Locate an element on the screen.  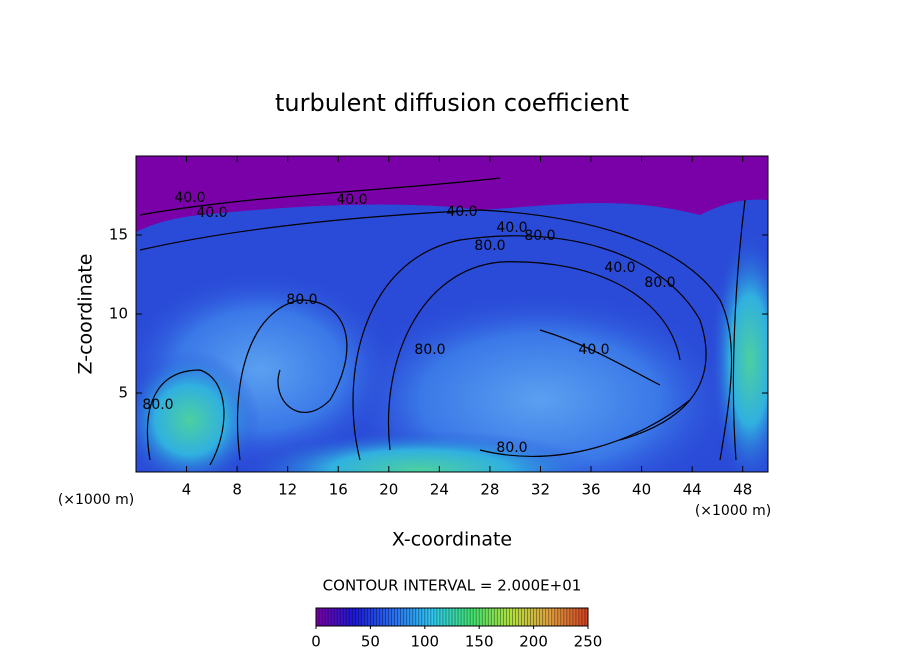
x-tick-label: 24 is located at coordinates (439, 490).